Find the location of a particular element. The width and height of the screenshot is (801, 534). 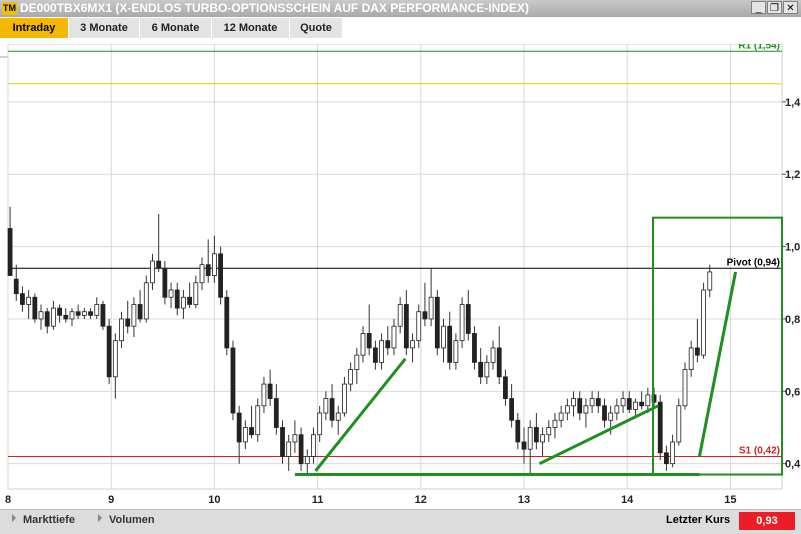

tab-12-monate: 12 Monate is located at coordinates (251, 28).